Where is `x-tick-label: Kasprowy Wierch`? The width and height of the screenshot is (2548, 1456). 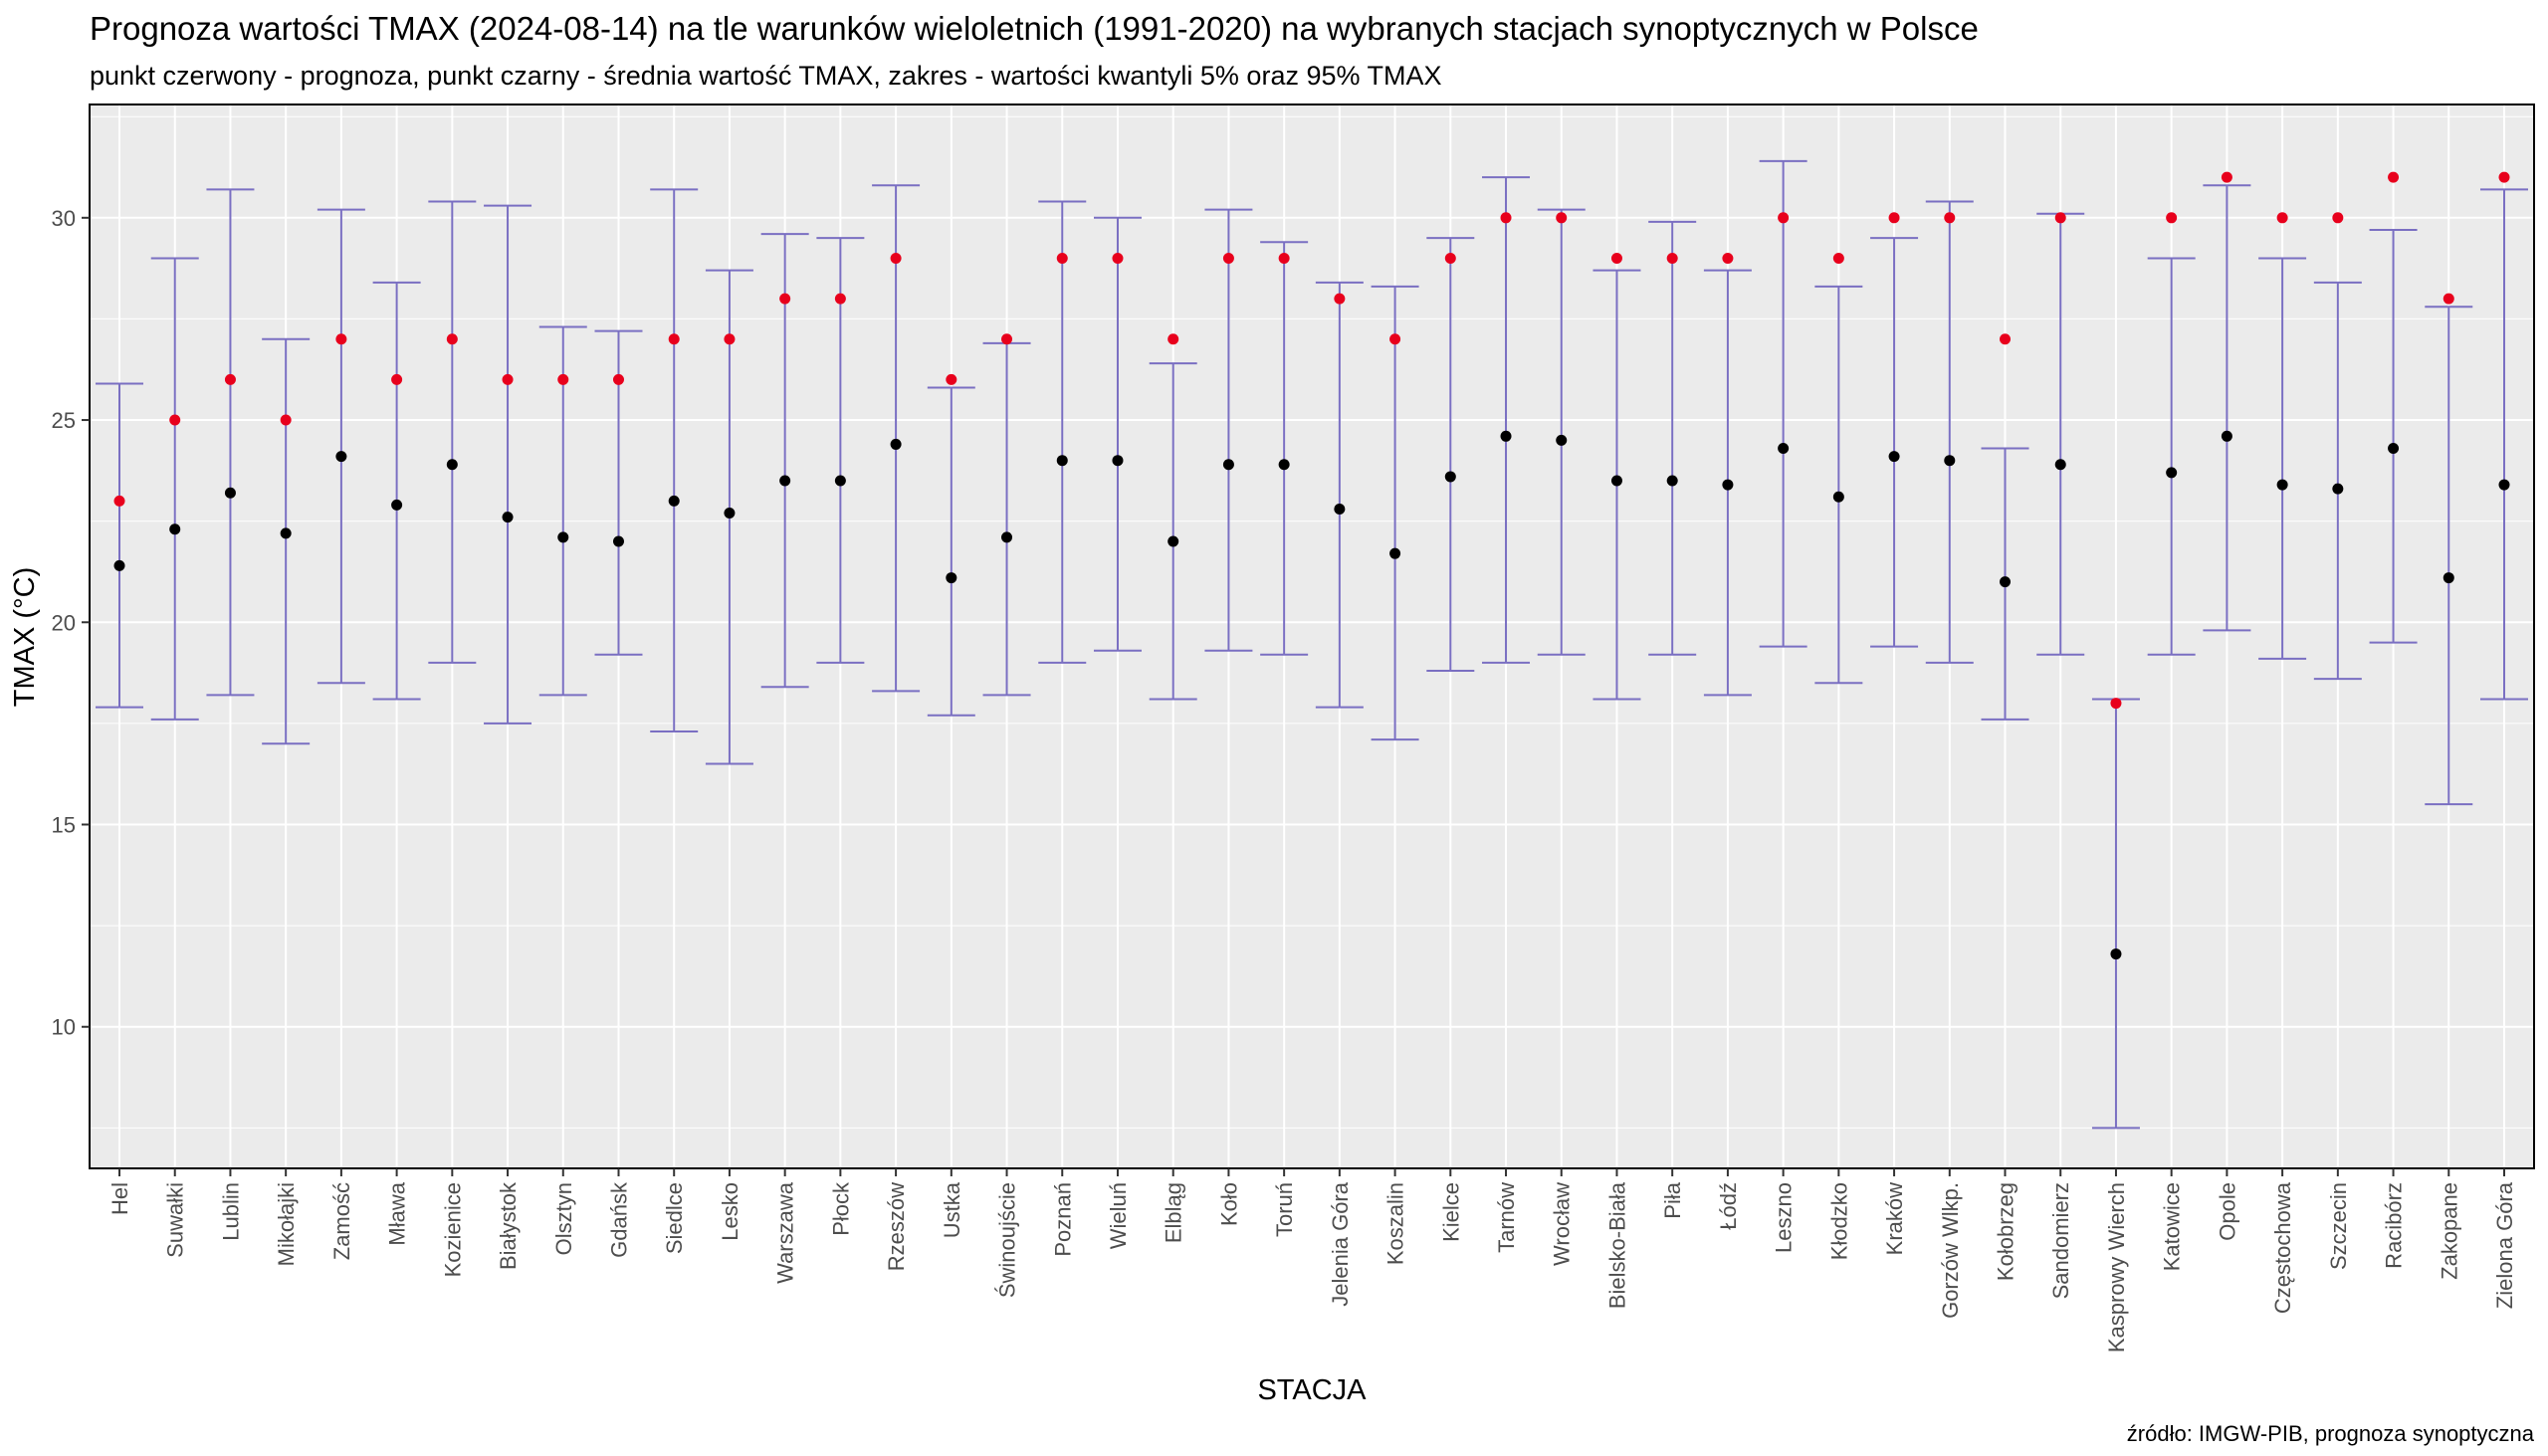 x-tick-label: Kasprowy Wierch is located at coordinates (2116, 1267).